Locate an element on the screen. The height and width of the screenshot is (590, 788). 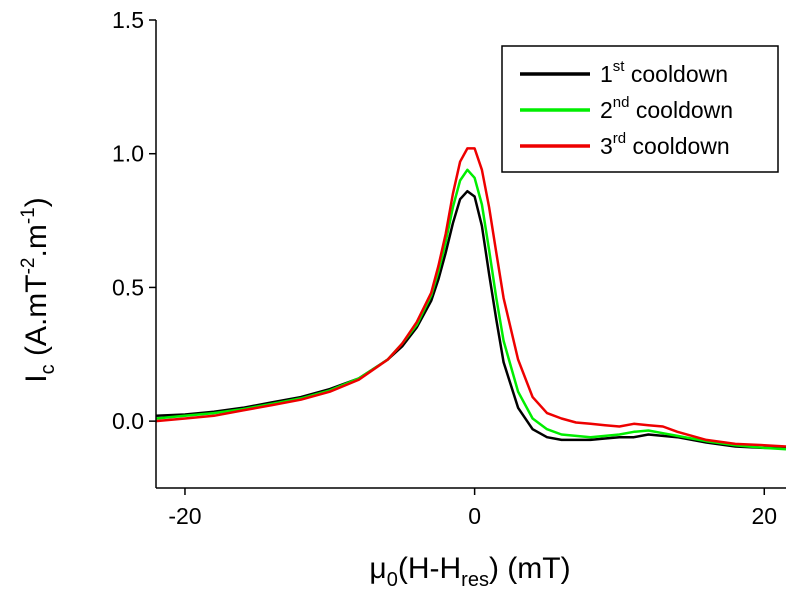
x-axis-label-mid: (H-H is located at coordinates (429, 568).